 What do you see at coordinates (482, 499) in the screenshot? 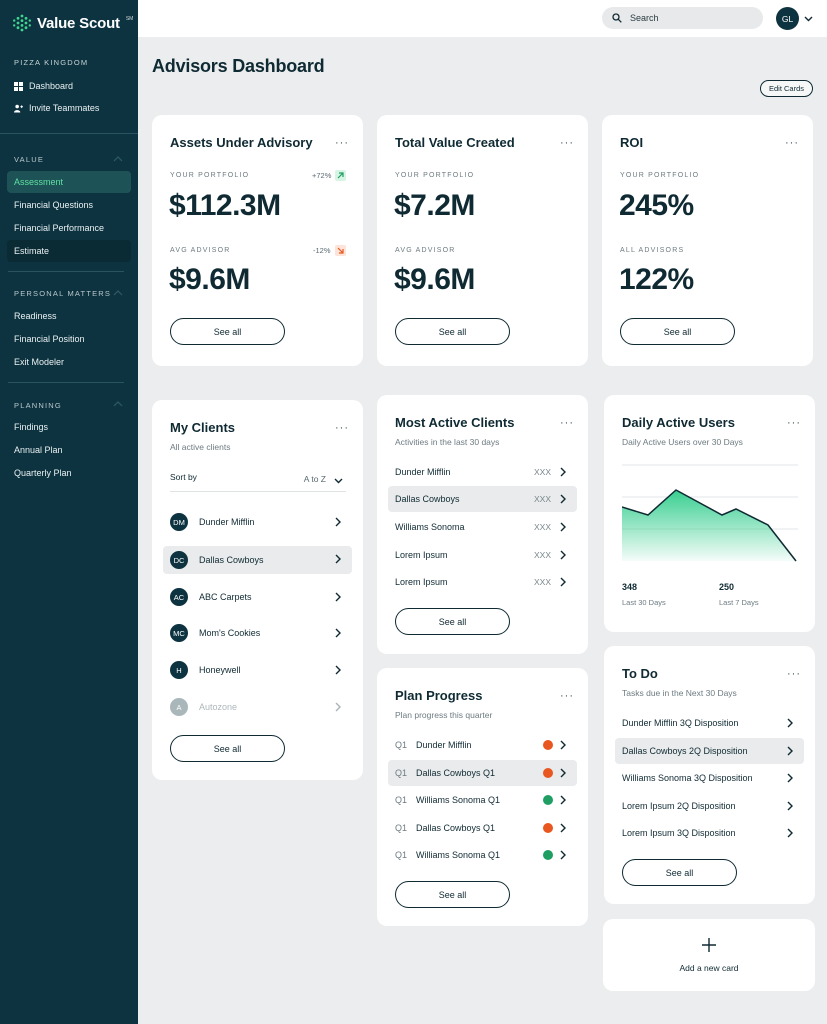
I see `active-client-row: Dallas Cowboys XXX` at bounding box center [482, 499].